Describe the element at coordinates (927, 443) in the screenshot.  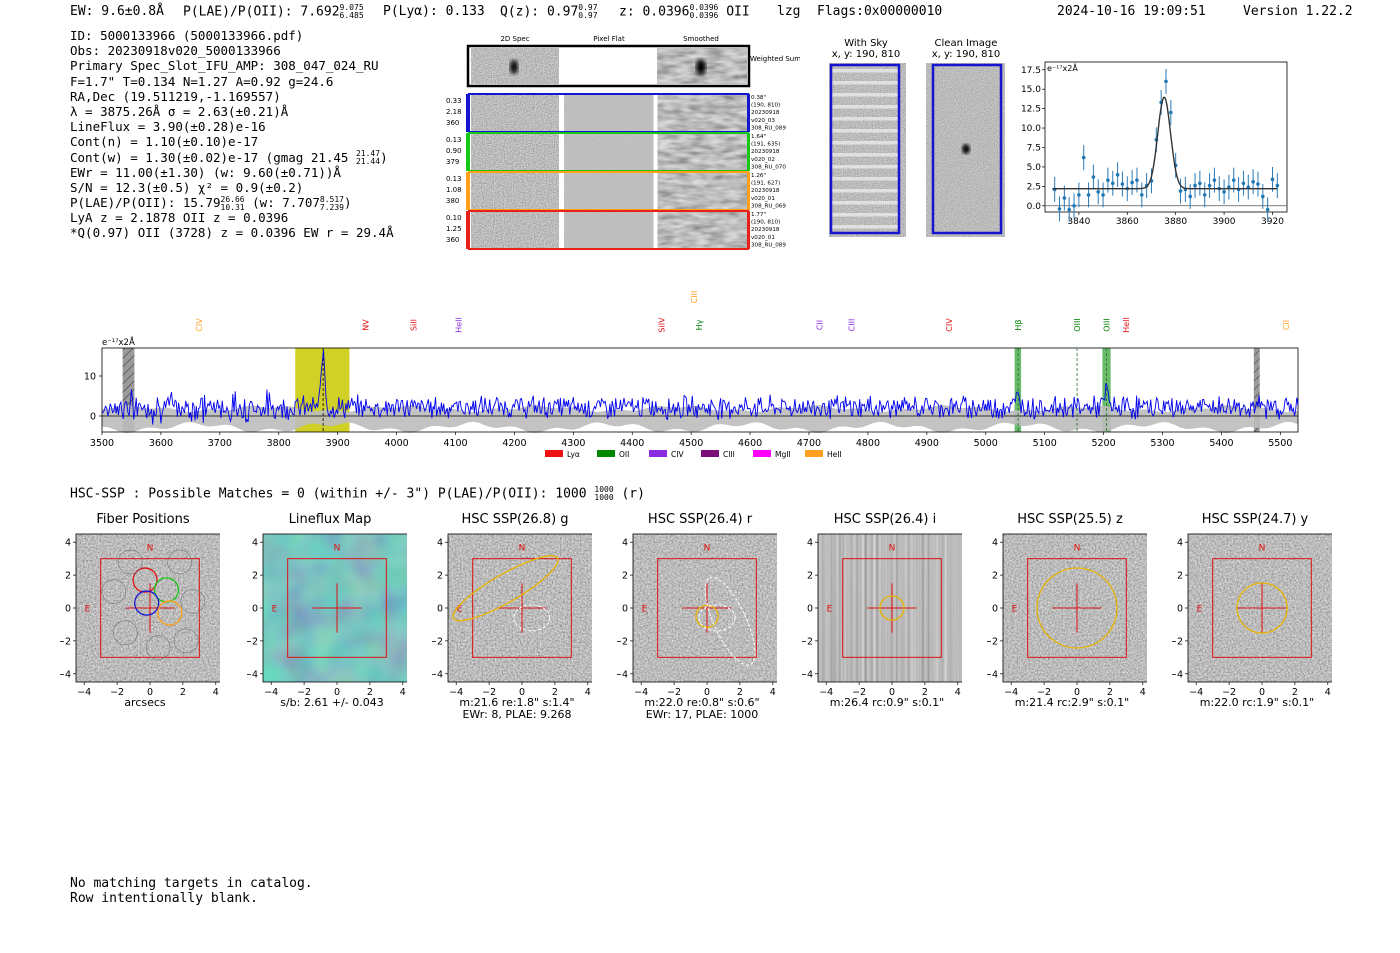
I see `spectrum-x-tick-label: 4900` at that location.